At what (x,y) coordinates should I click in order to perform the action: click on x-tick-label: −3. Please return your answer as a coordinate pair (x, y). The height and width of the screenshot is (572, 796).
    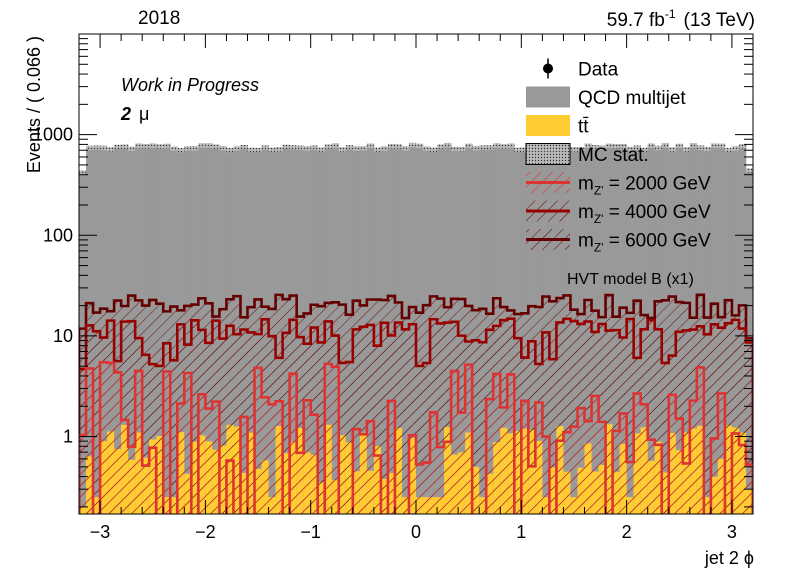
    Looking at the image, I should click on (100, 532).